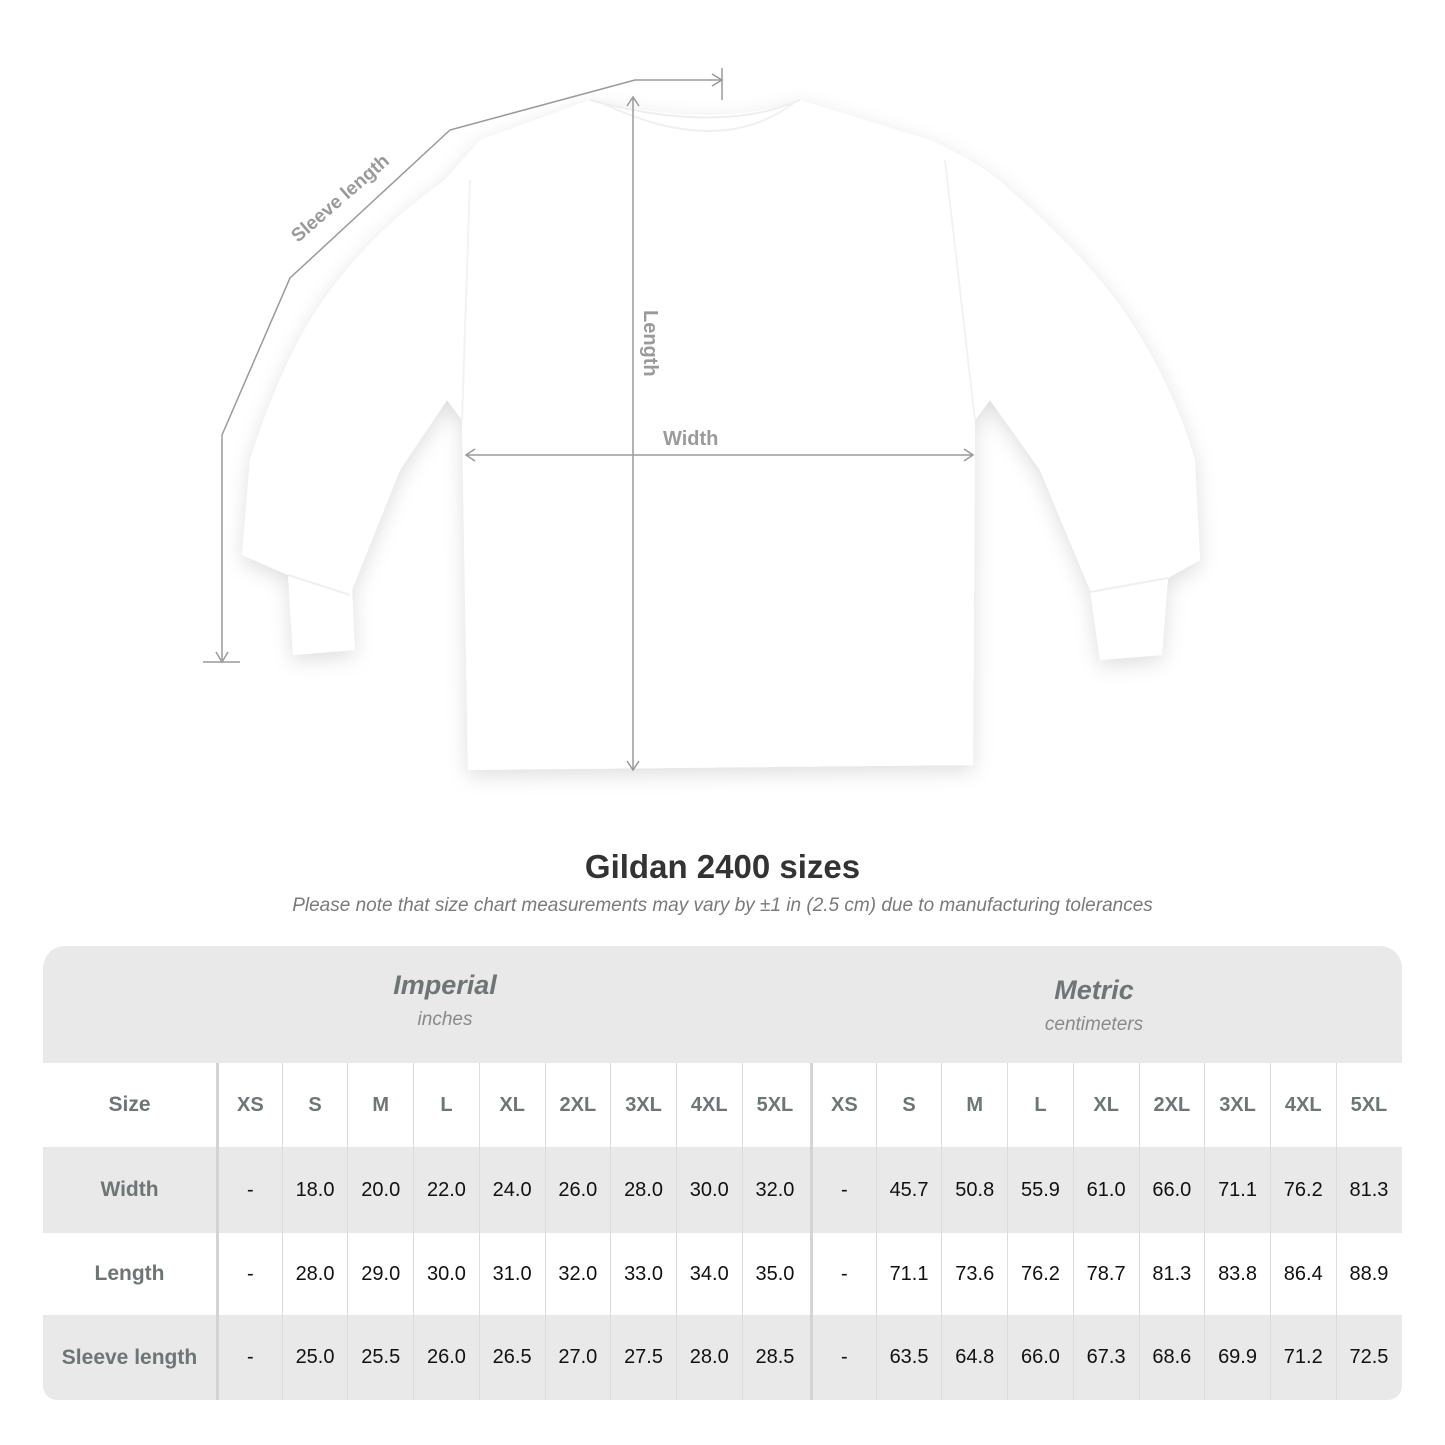 The height and width of the screenshot is (1445, 1445). Describe the element at coordinates (1237, 1105) in the screenshot. I see `metric-size-header: 3XL` at that location.